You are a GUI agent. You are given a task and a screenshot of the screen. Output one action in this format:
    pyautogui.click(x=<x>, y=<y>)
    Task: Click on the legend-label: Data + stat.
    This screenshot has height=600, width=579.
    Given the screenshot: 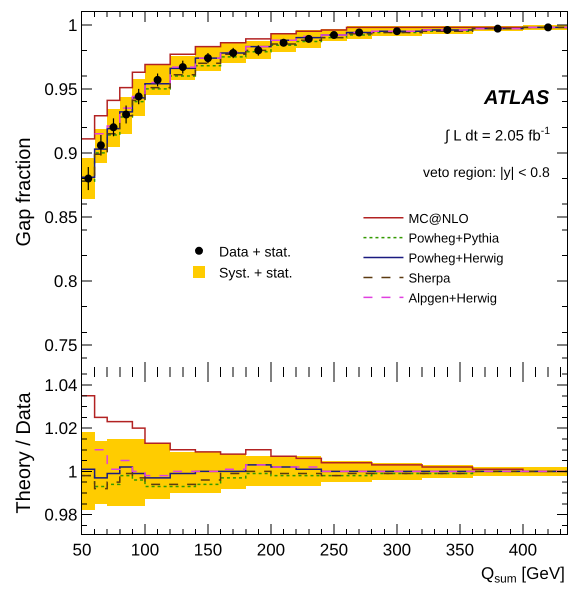 What is the action you would take?
    pyautogui.click(x=255, y=251)
    